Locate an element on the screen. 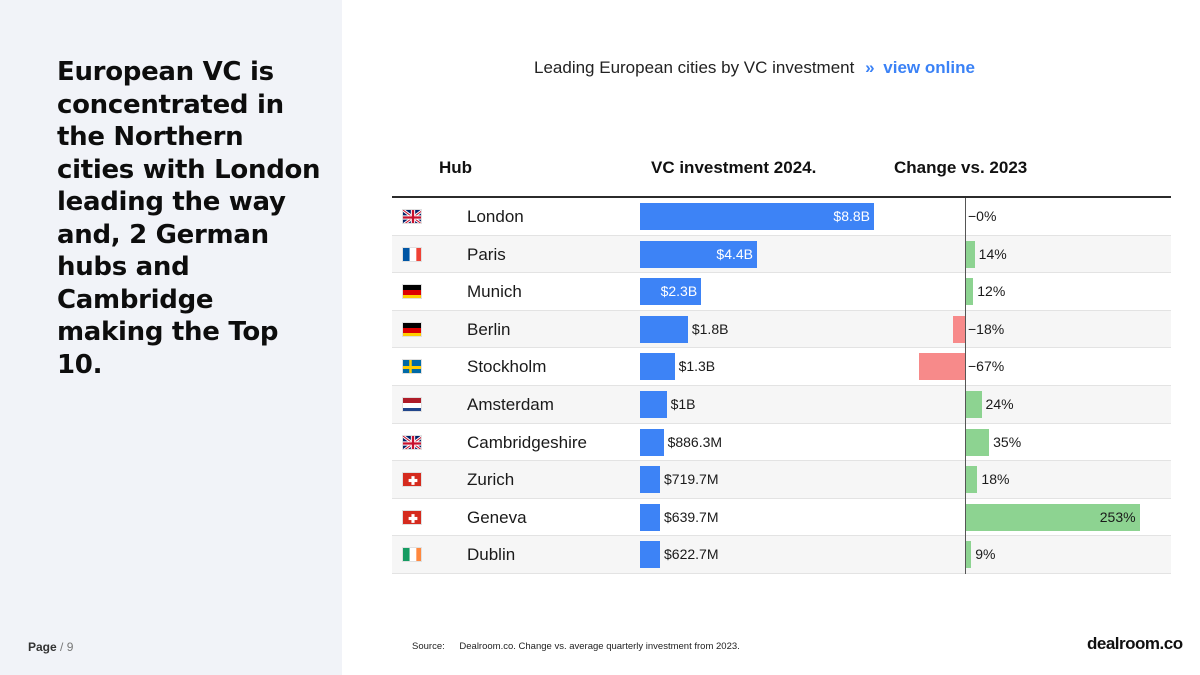 This screenshot has width=1200, height=675. change-label: −0% is located at coordinates (982, 216).